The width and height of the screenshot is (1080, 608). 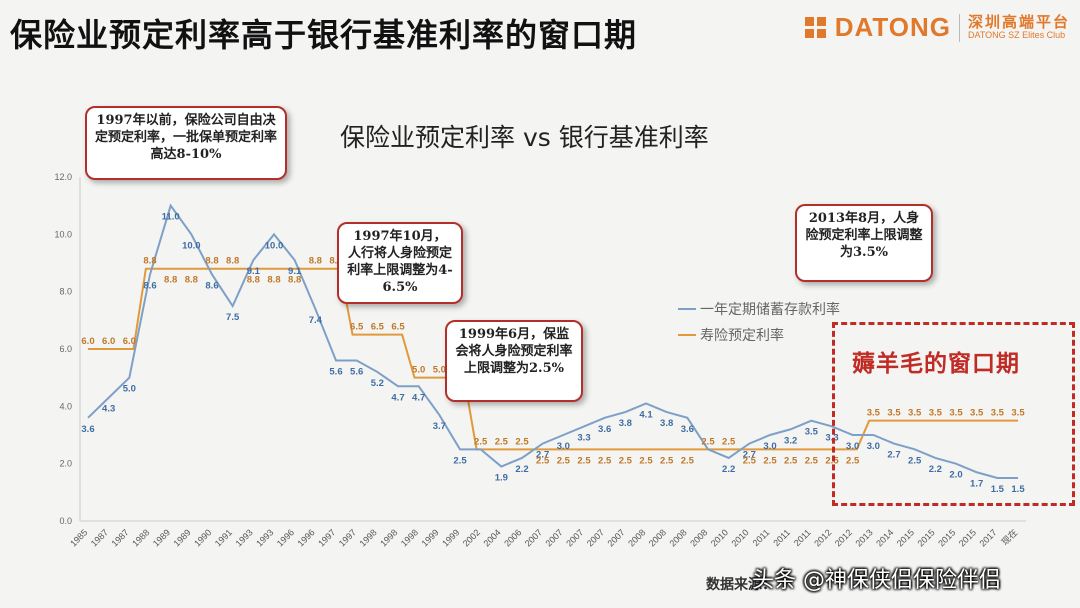 I want to click on y-tick-label: 2.0, so click(x=65, y=464).